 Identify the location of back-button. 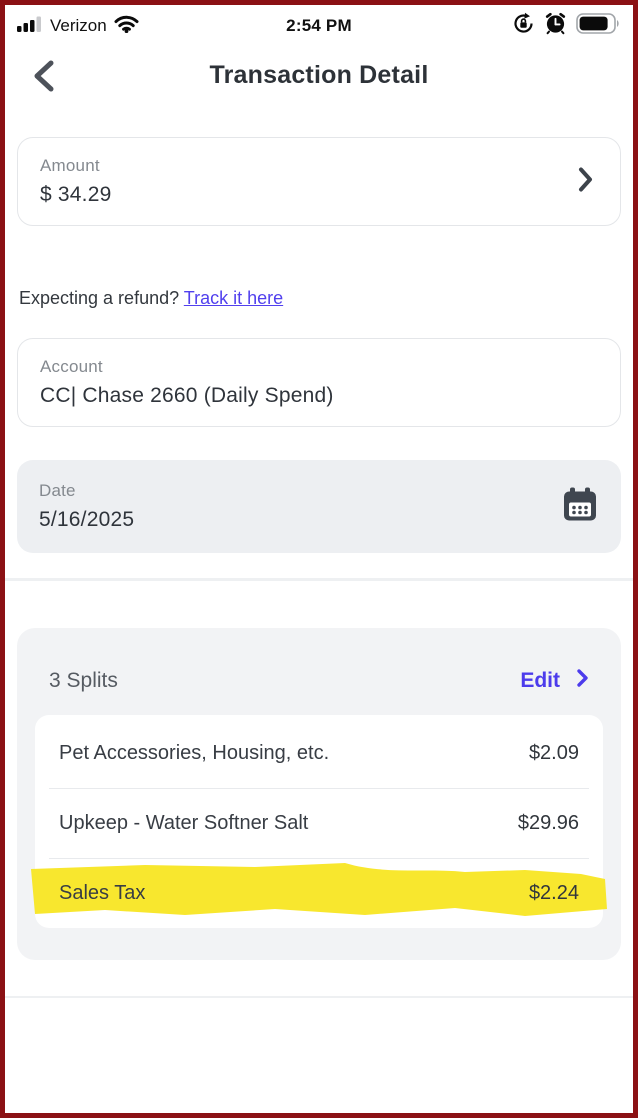
(44, 76).